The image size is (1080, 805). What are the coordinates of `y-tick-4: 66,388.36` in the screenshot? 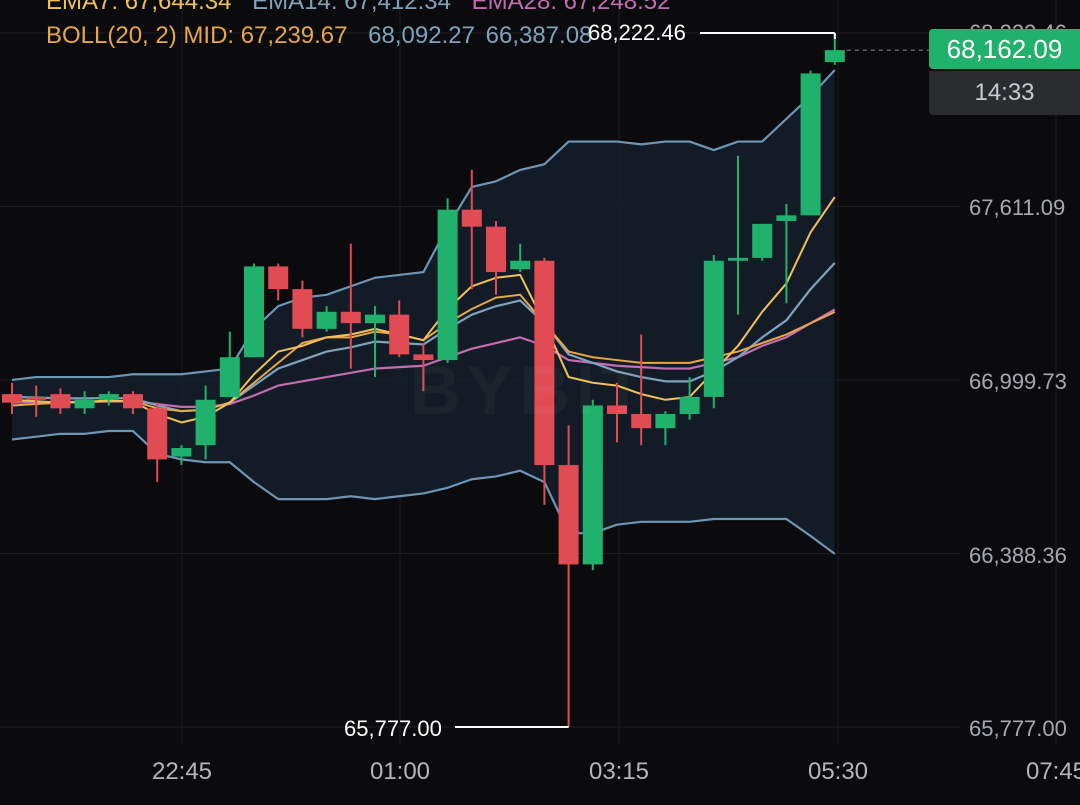 It's located at (1018, 555).